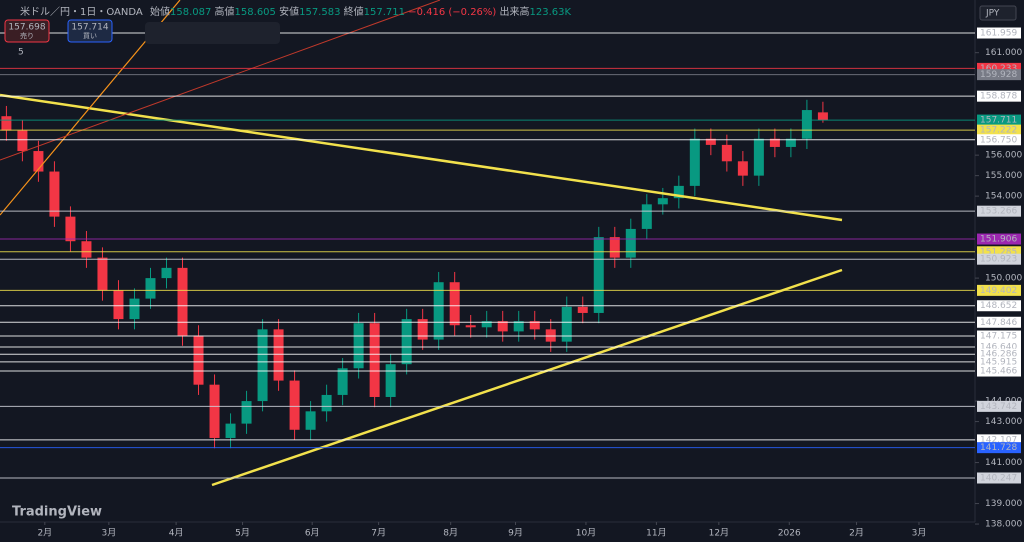 The image size is (1024, 542). I want to click on value: 157.711, so click(384, 12).